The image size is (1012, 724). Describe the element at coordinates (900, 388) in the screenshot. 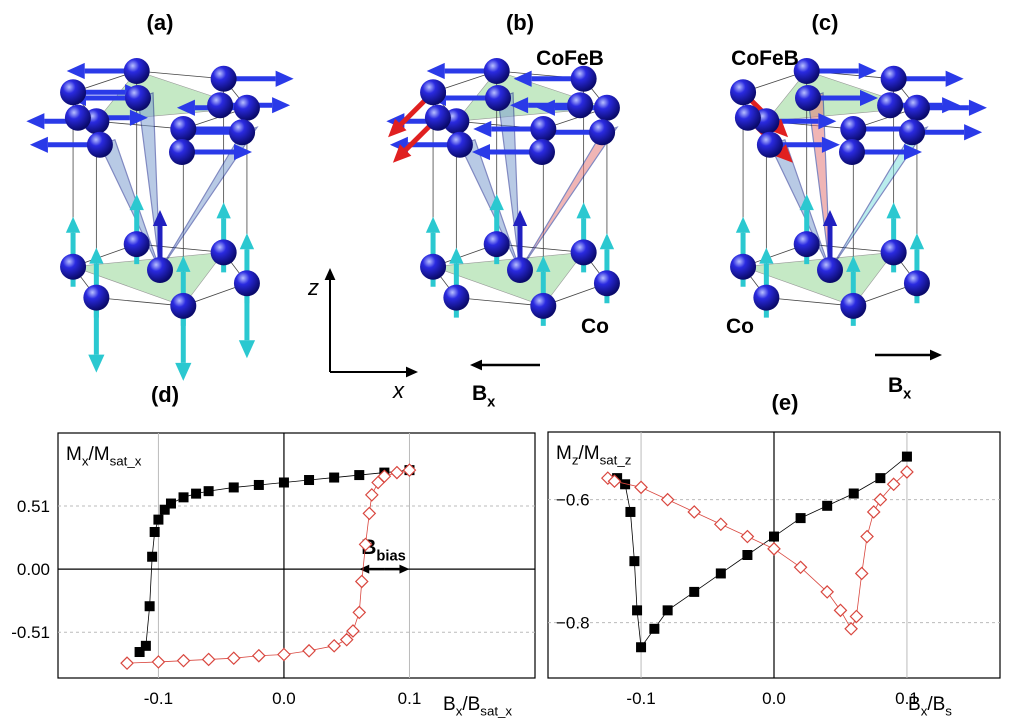

I see `field-label: Bx` at that location.